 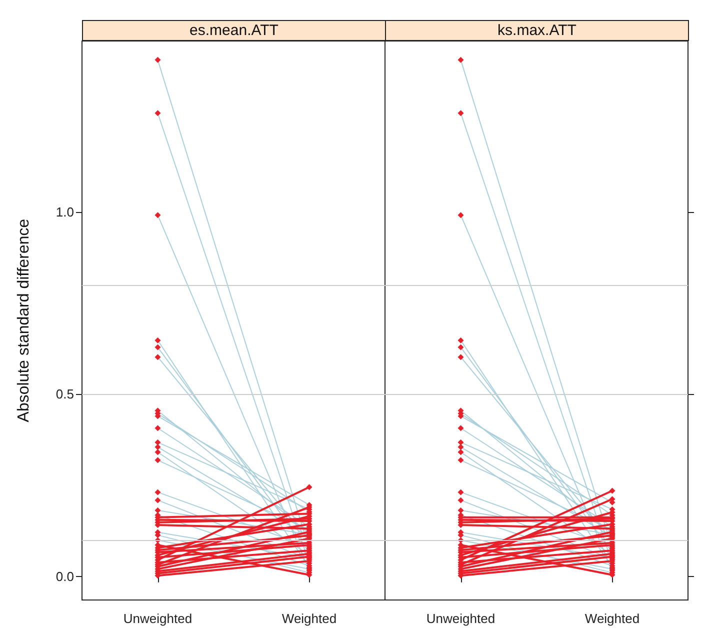 What do you see at coordinates (65, 576) in the screenshot?
I see `y-tick-label: 0.0` at bounding box center [65, 576].